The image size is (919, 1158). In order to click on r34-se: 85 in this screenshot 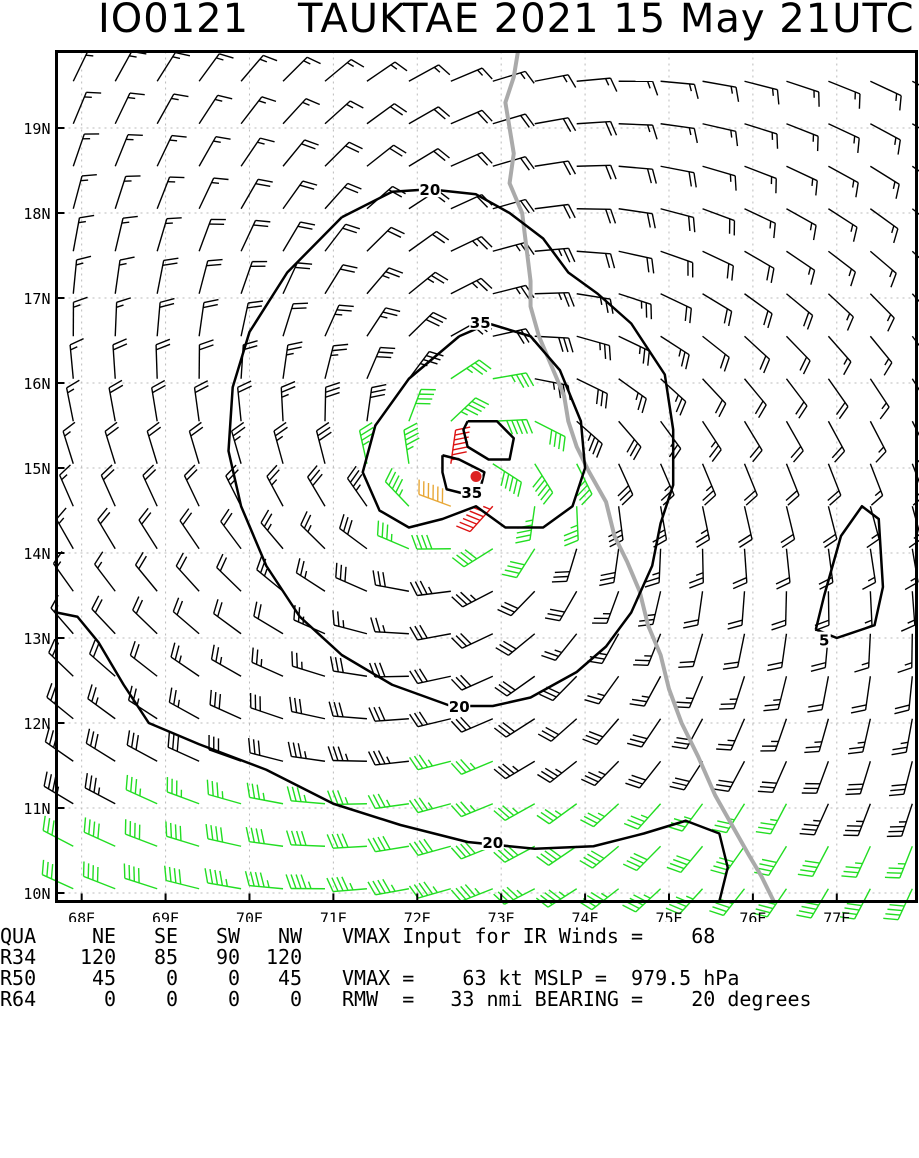, I will do `click(166, 957)`.